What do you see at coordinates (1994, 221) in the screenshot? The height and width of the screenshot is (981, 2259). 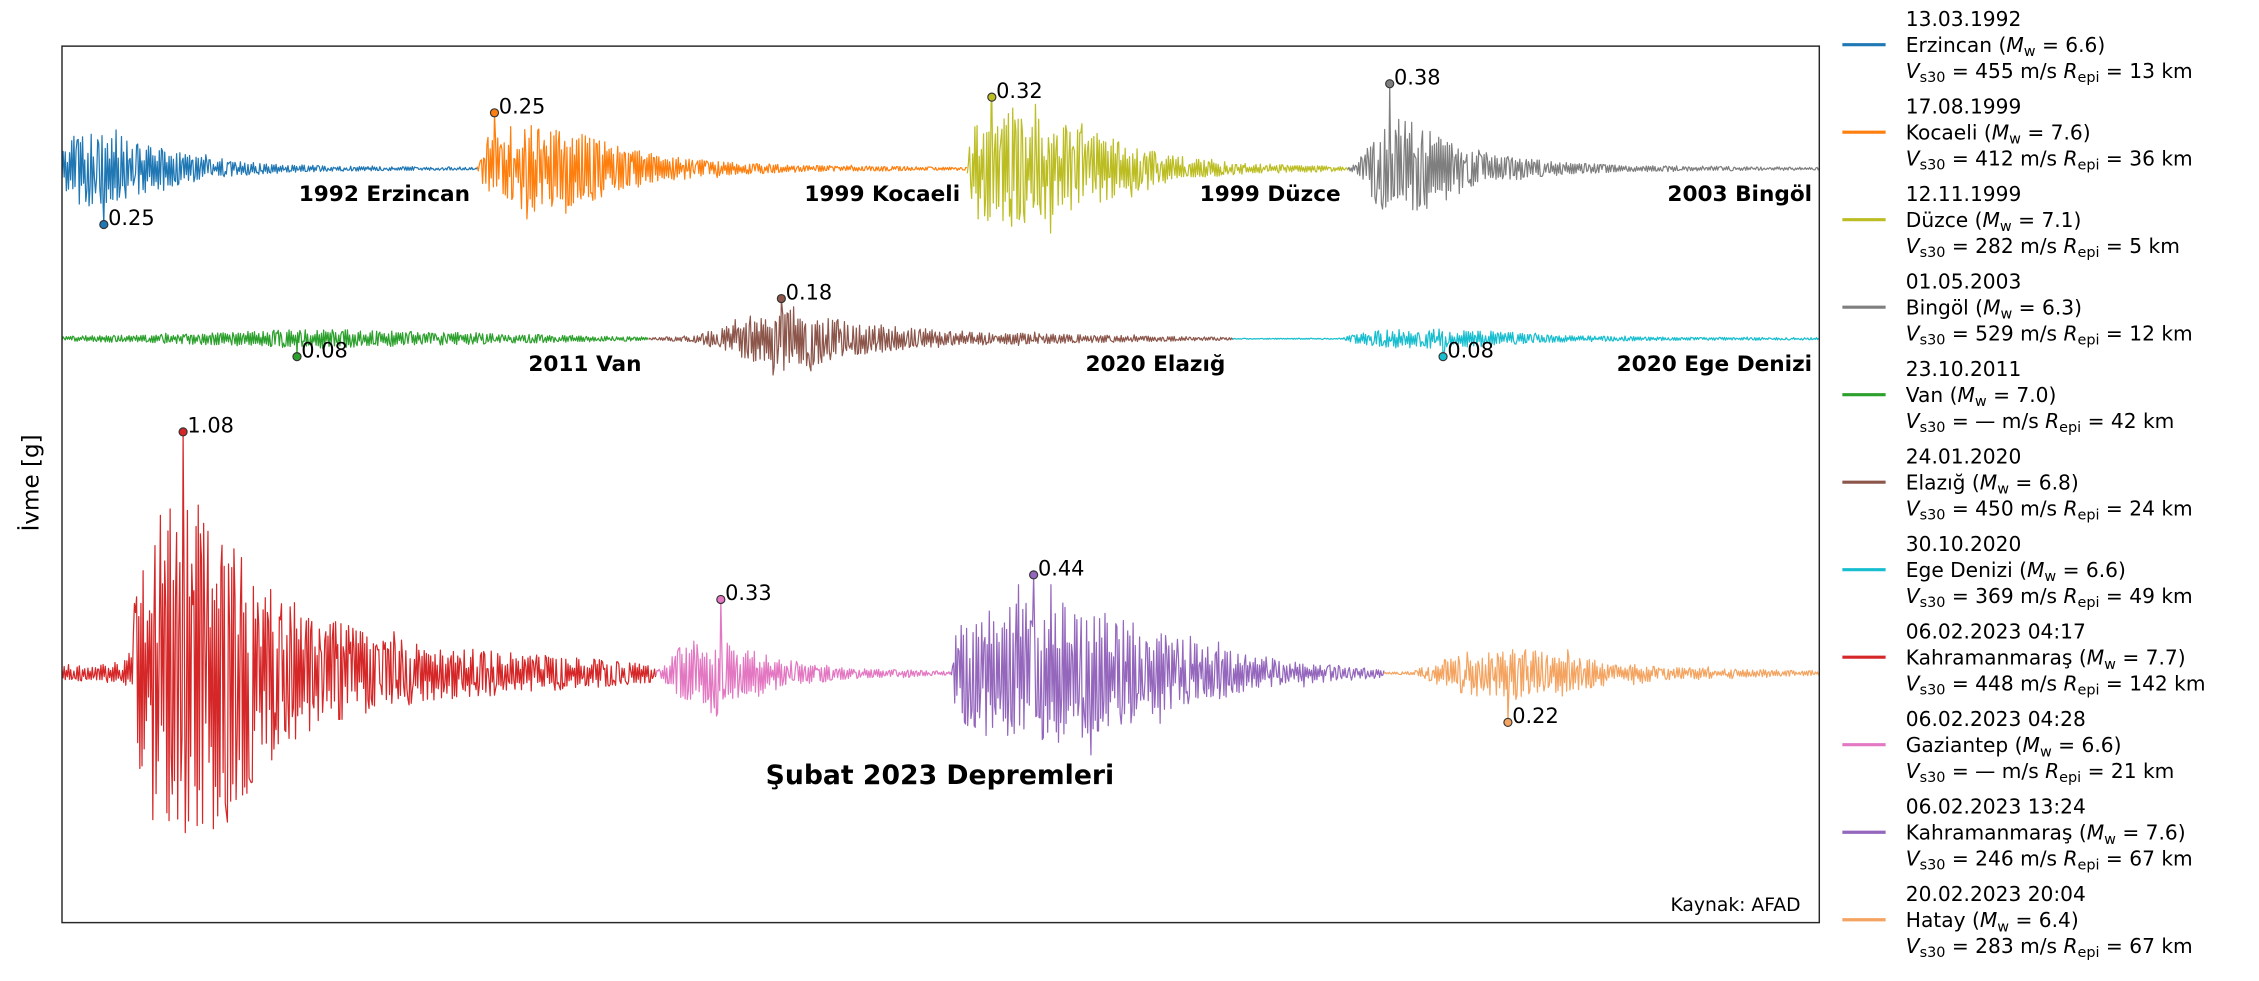 I see `legend-event-line: Düzce (Mw = 7.1)` at bounding box center [1994, 221].